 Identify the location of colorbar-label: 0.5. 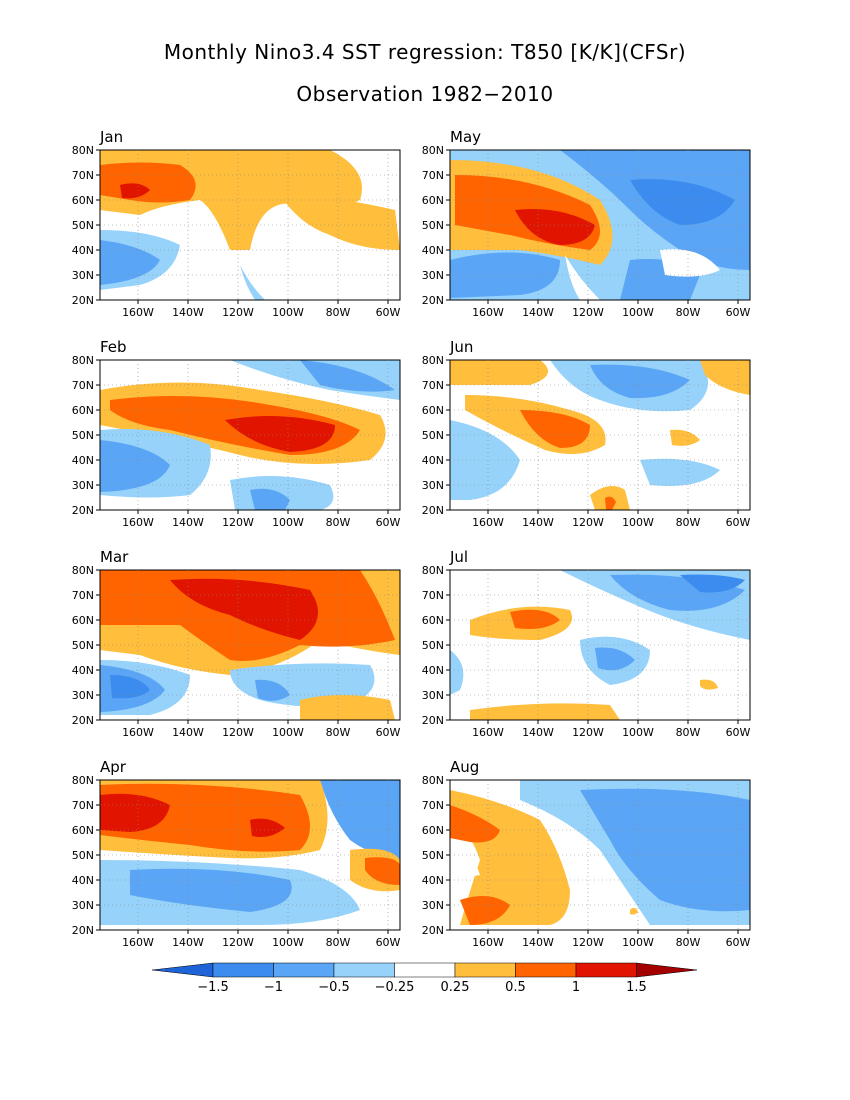
(515, 987).